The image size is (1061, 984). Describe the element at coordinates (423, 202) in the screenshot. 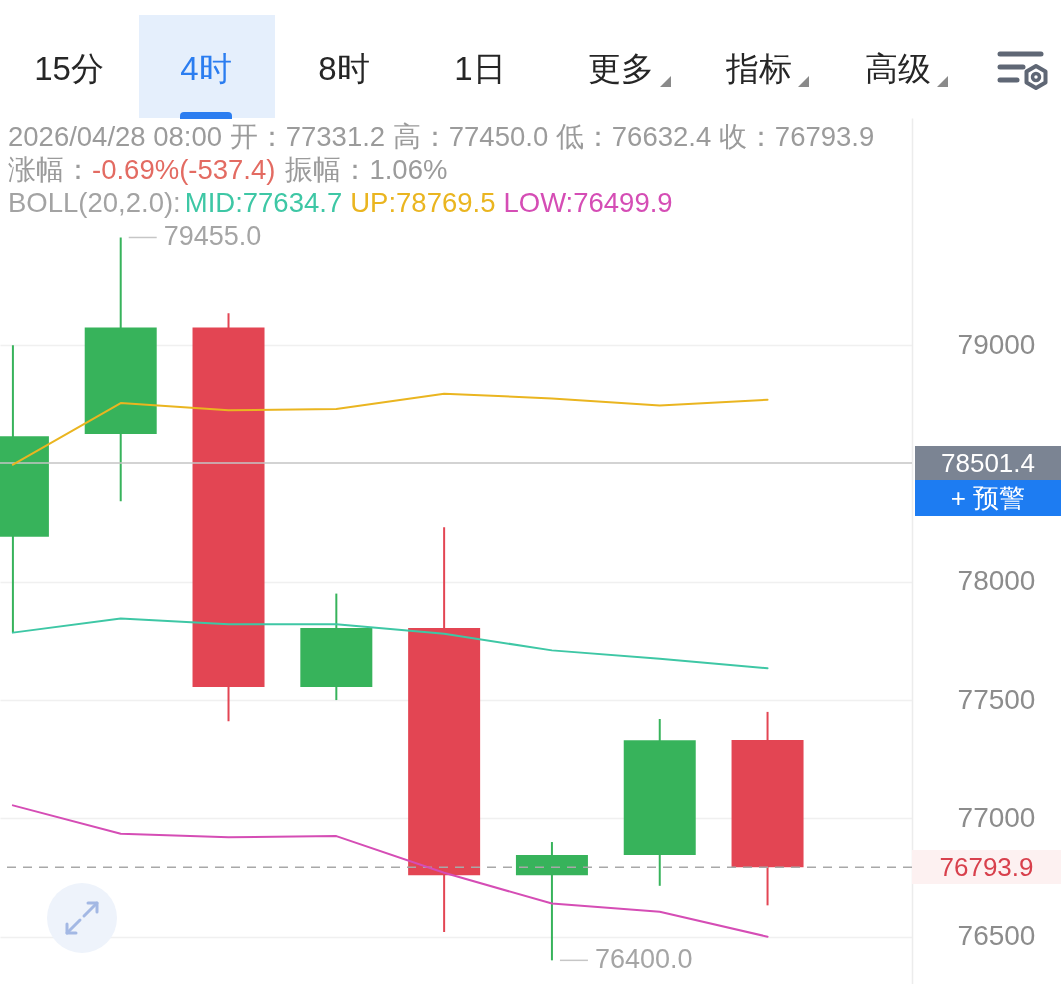

I see `text: UP:78769.5` at that location.